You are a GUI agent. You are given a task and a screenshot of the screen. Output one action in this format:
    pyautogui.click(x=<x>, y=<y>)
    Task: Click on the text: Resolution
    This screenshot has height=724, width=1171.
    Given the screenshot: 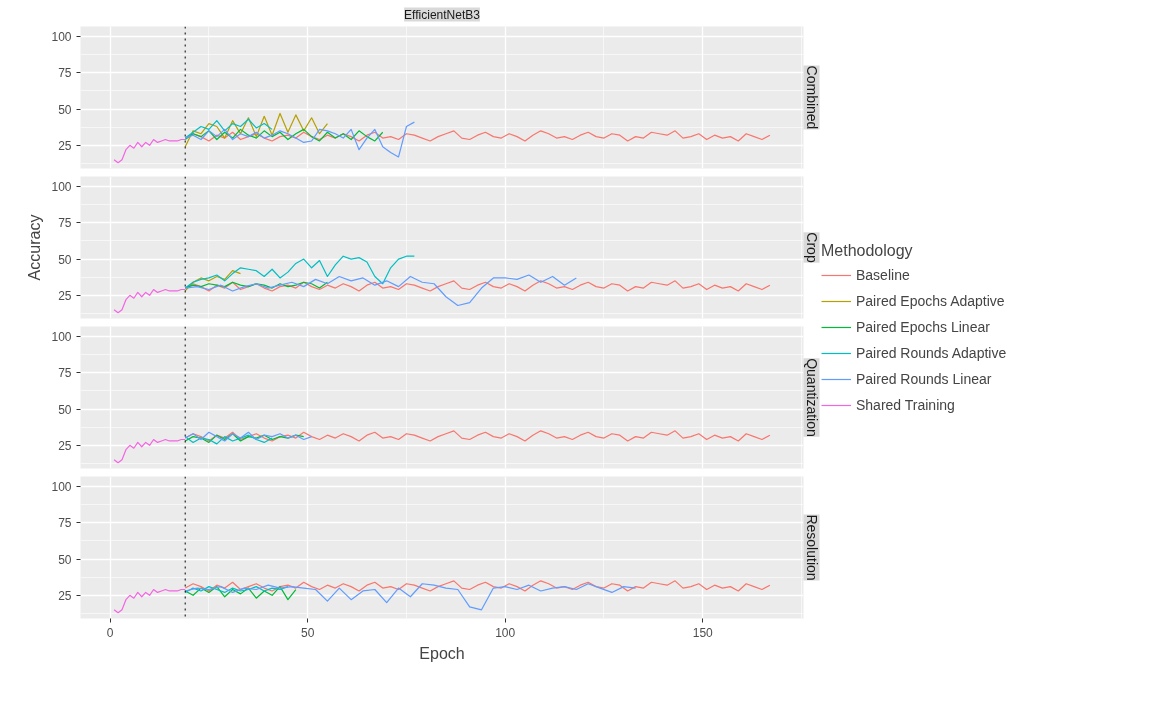 What is the action you would take?
    pyautogui.click(x=811, y=547)
    